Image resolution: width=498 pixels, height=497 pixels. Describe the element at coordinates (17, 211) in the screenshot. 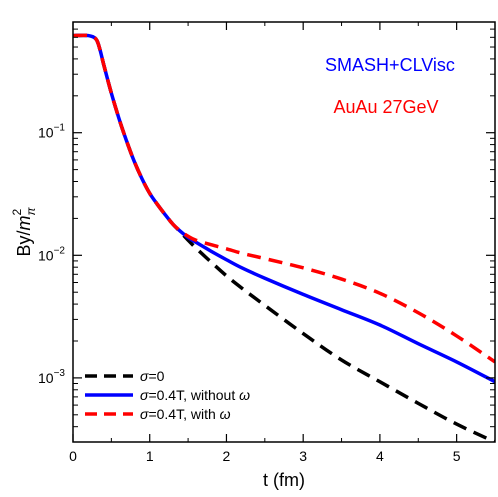

I see `y-axis-title-sup: 2` at that location.